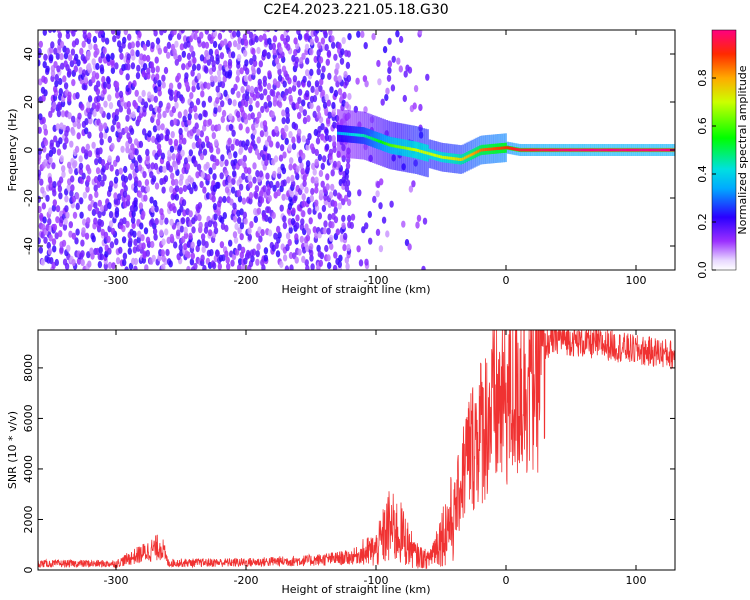 This screenshot has height=600, width=750. I want to click on y-tick-label: 20, so click(28, 102).